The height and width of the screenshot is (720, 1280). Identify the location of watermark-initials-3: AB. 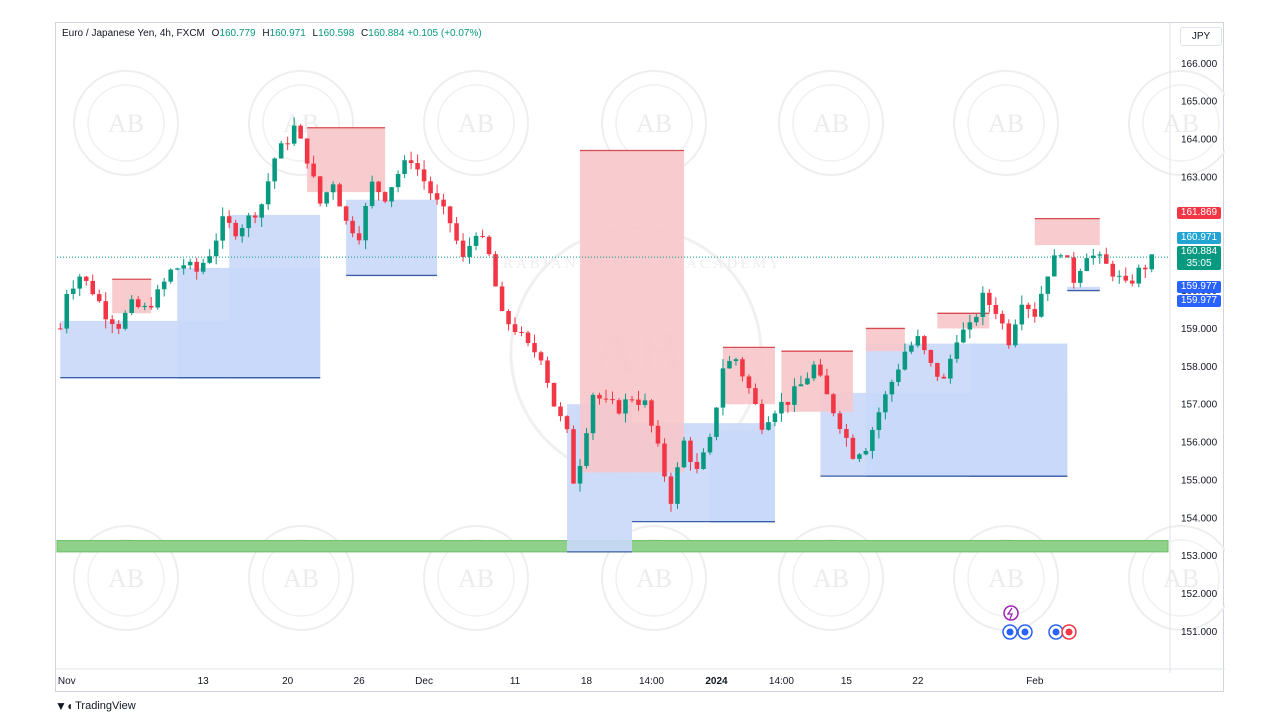
(654, 123).